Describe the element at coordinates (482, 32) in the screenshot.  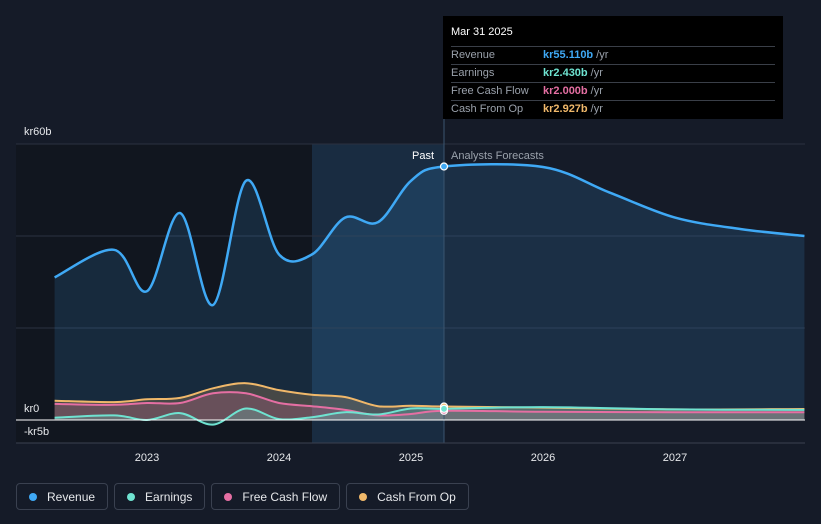
I see `tooltip-date: Mar 31 2025` at that location.